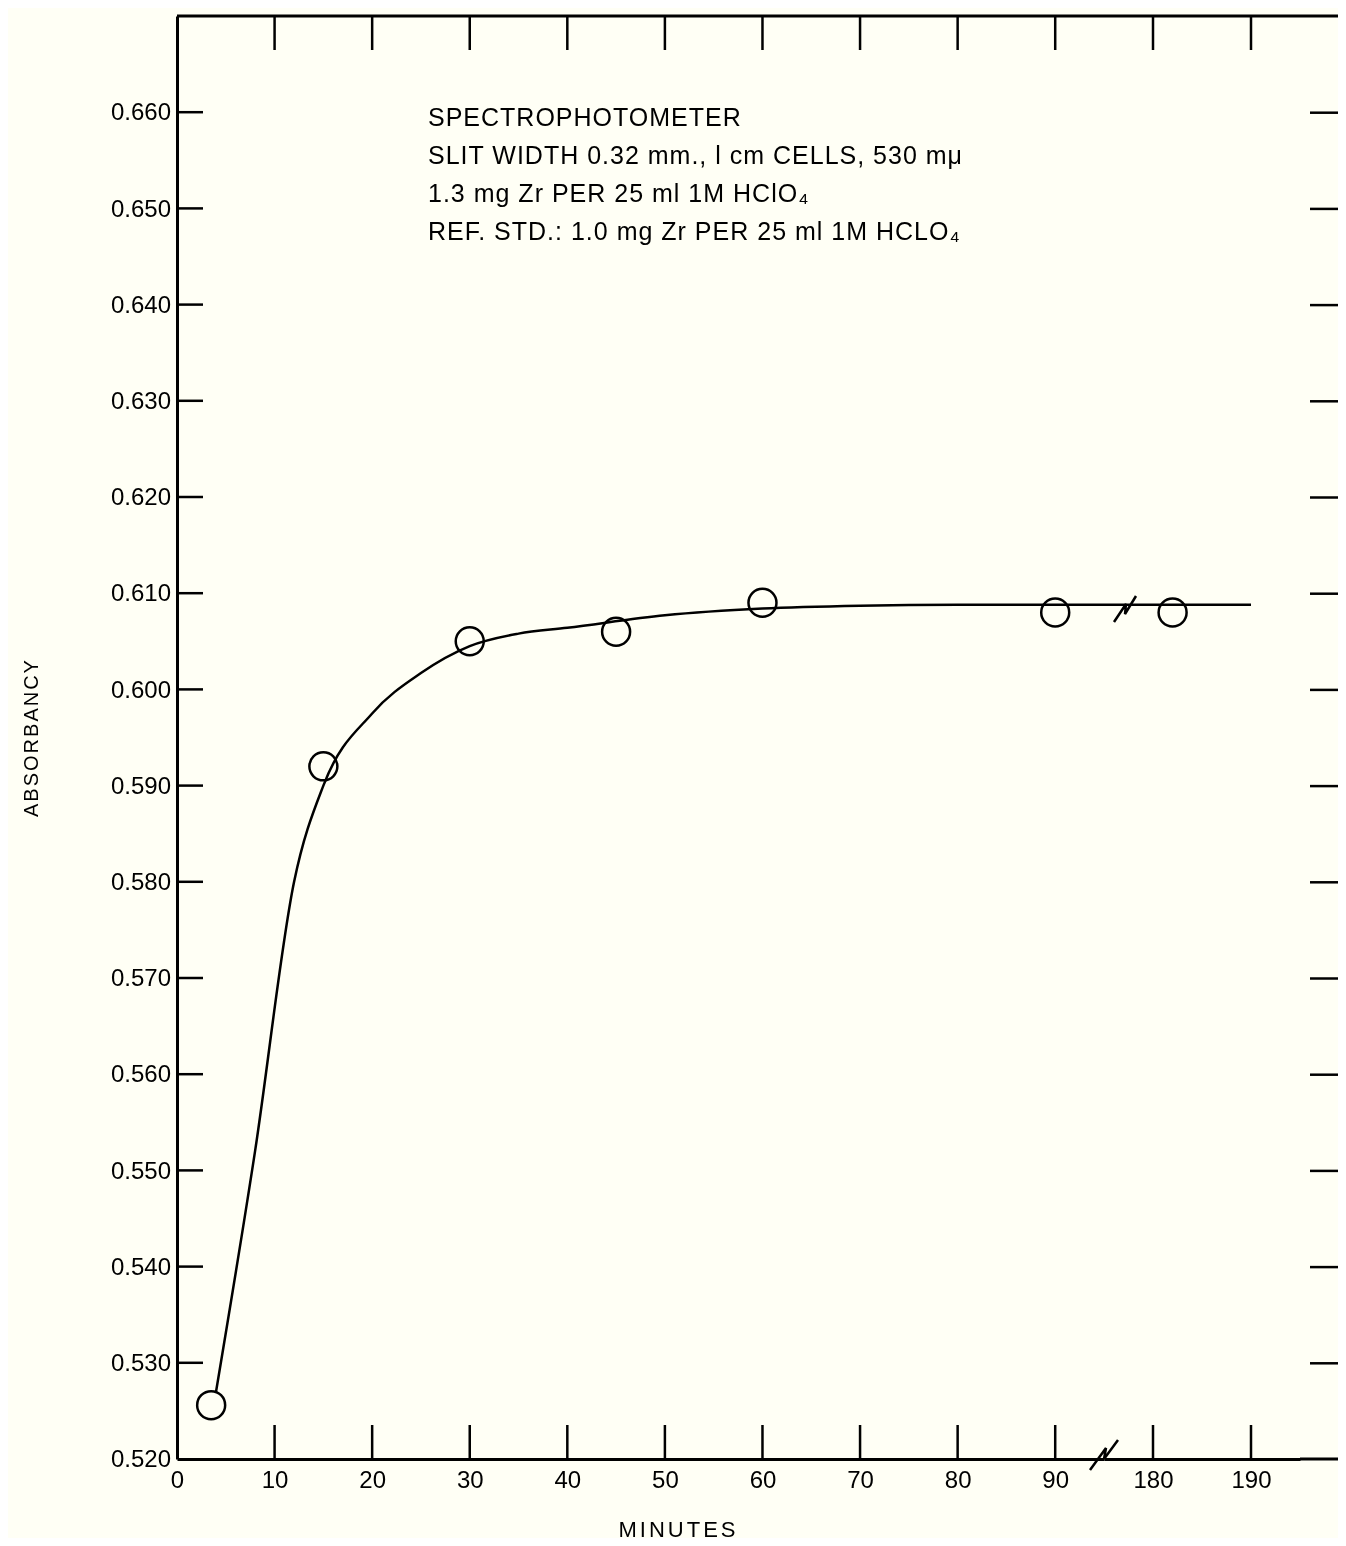 The height and width of the screenshot is (1546, 1346). What do you see at coordinates (1251, 1480) in the screenshot?
I see `x-tick-label: 190` at bounding box center [1251, 1480].